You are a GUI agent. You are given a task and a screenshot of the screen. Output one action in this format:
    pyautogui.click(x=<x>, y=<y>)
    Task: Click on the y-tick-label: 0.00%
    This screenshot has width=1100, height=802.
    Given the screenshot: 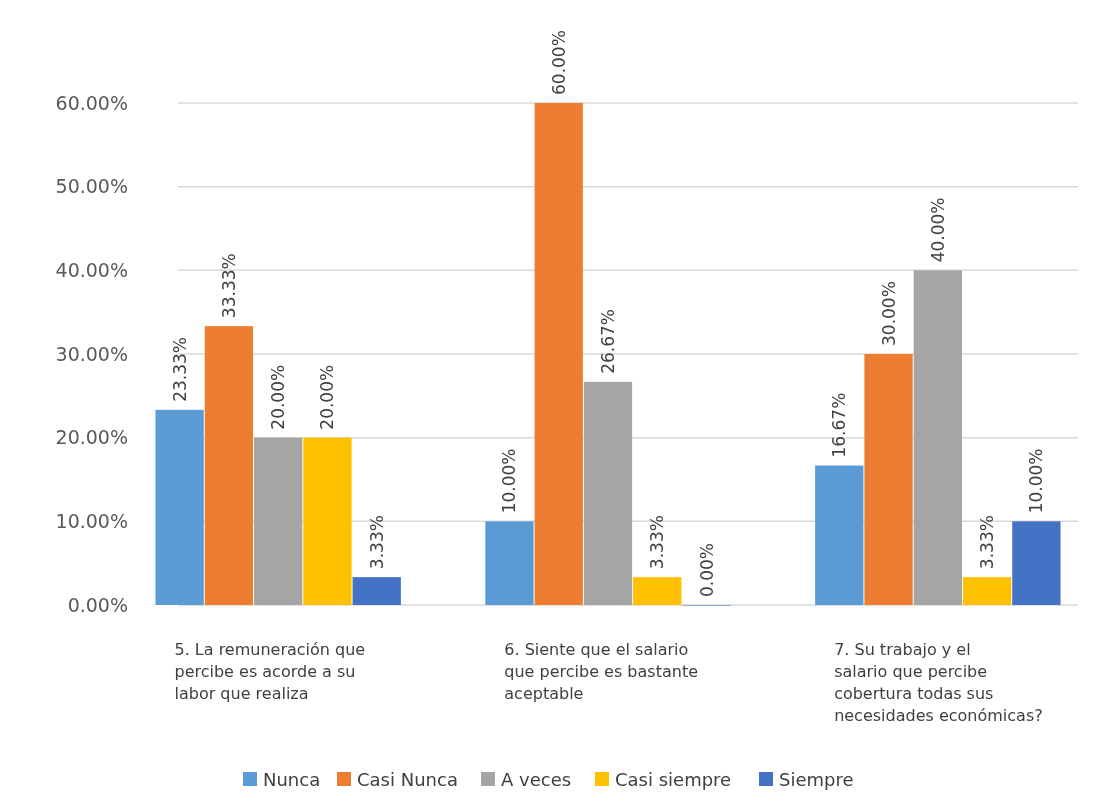 What is the action you would take?
    pyautogui.click(x=97, y=604)
    